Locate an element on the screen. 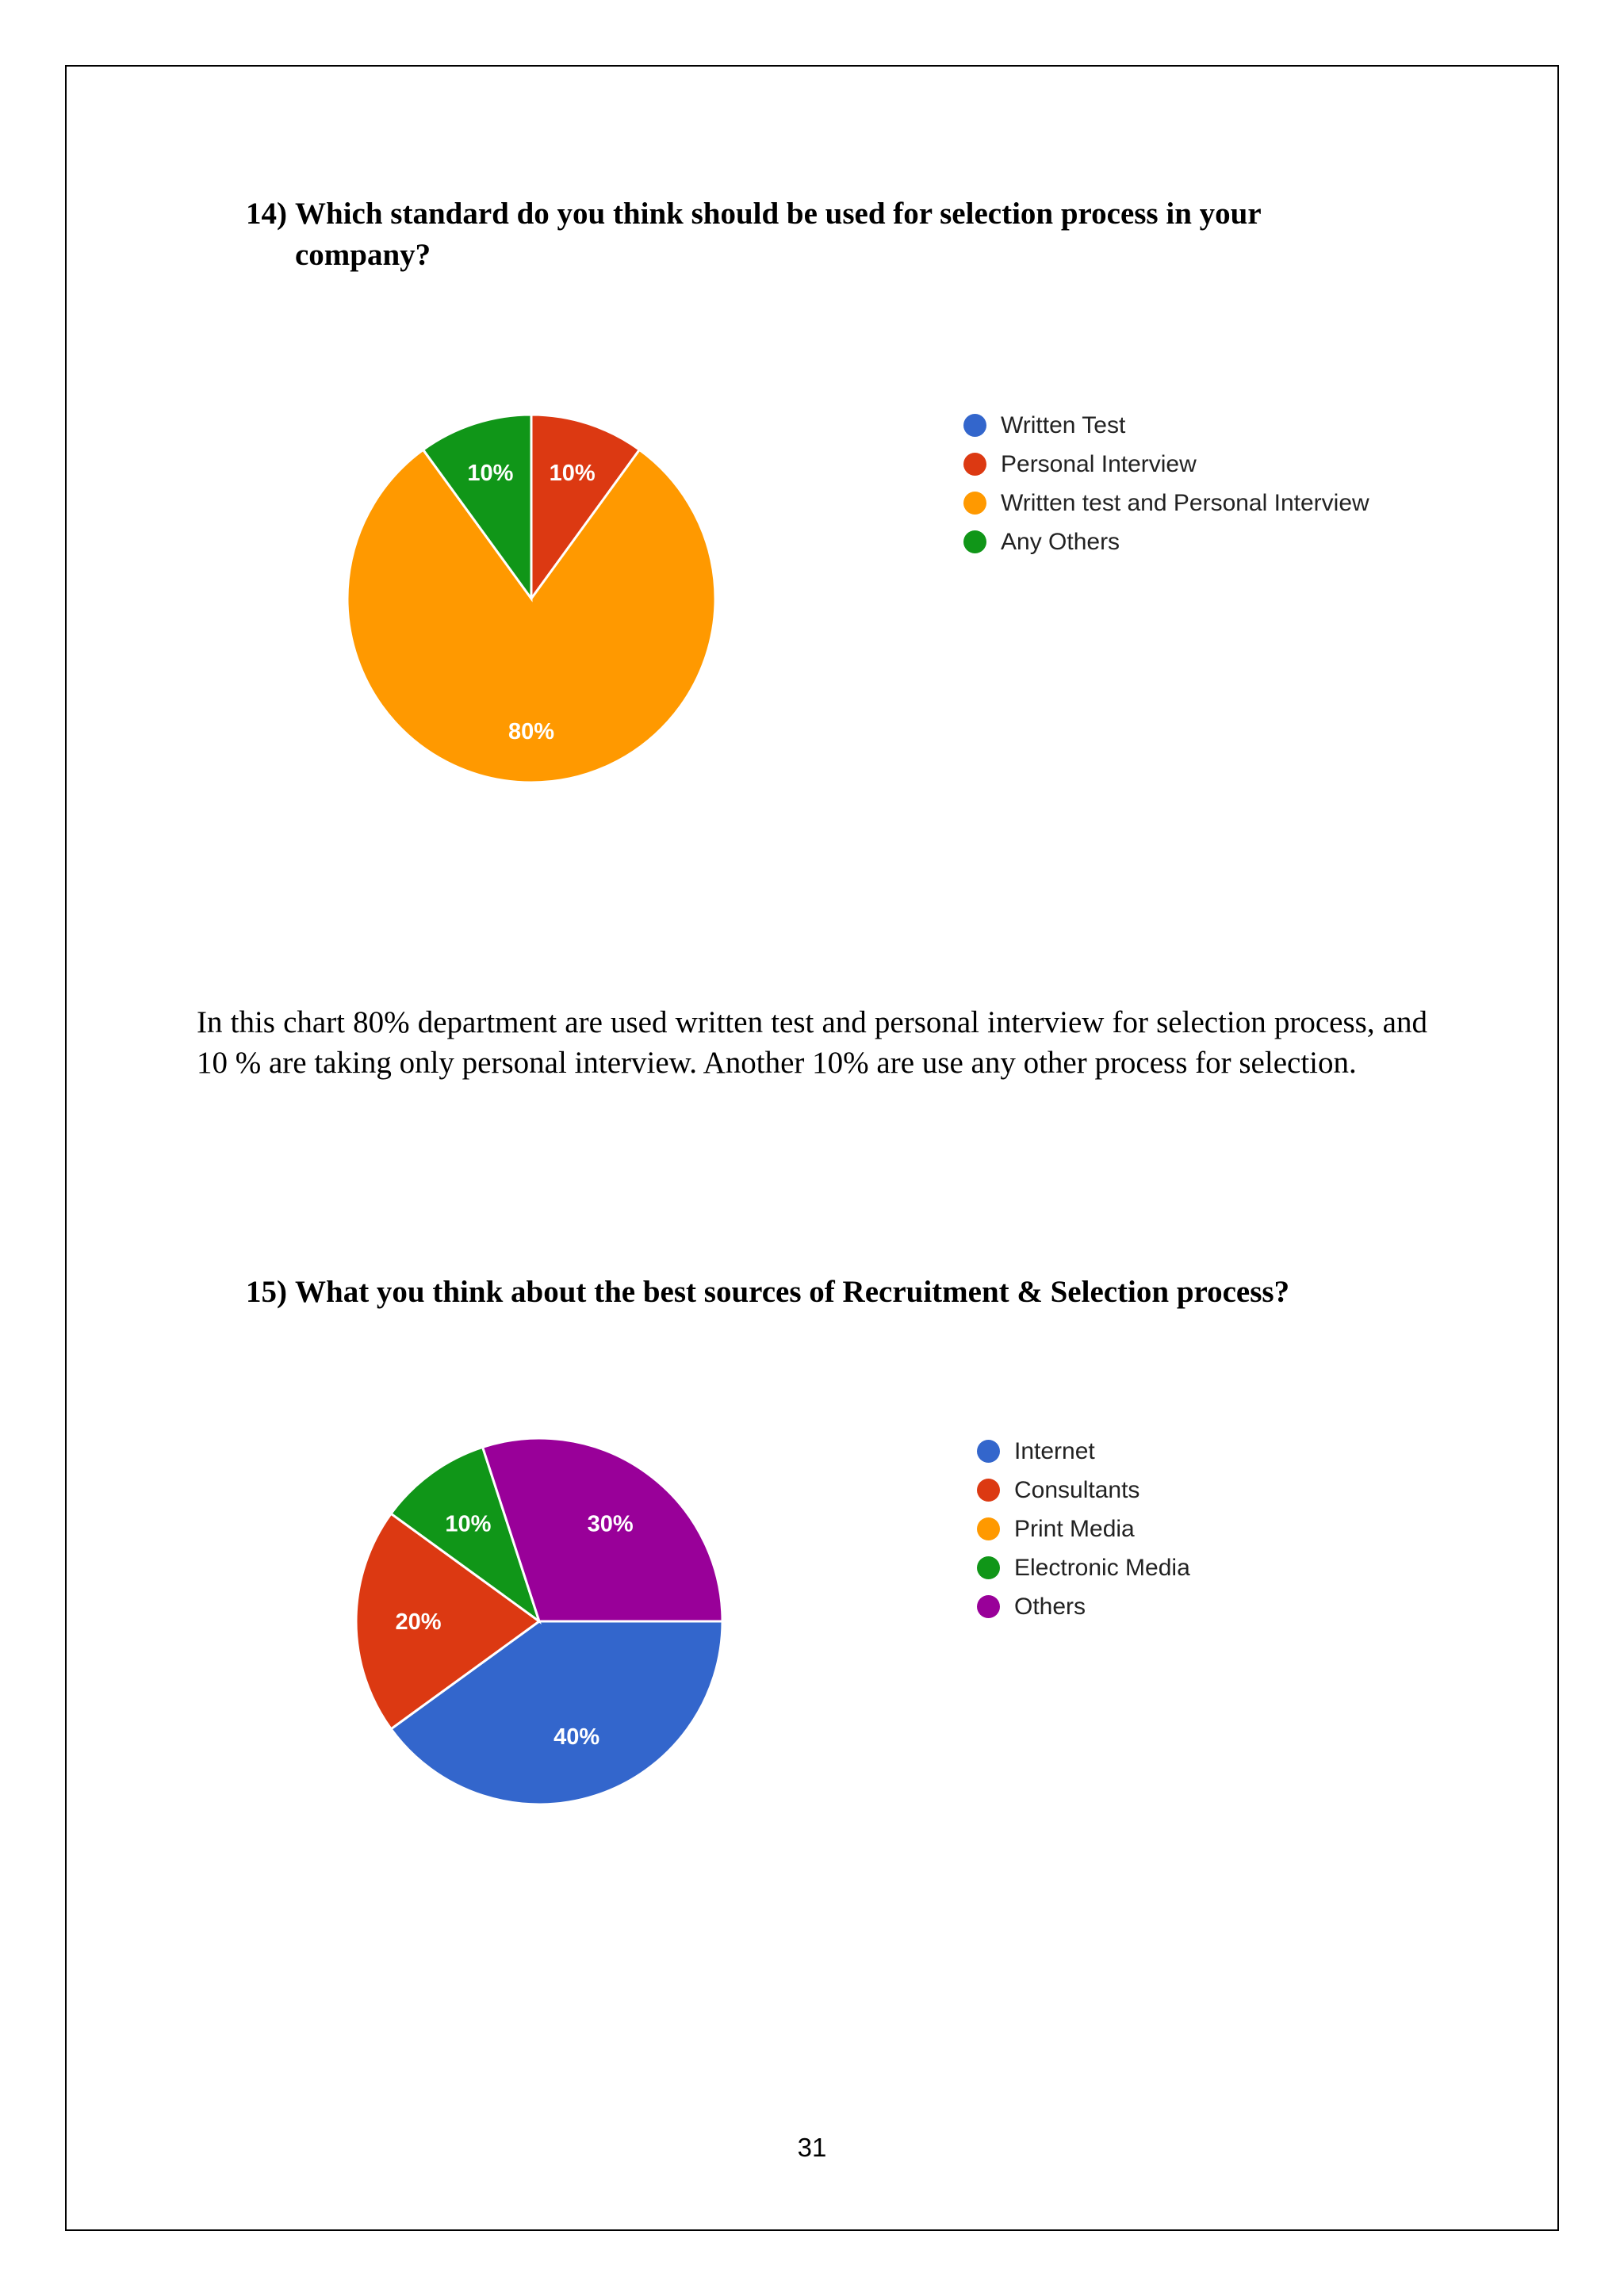 The image size is (1624, 2296). legend-item: Personal Interview is located at coordinates (1166, 465).